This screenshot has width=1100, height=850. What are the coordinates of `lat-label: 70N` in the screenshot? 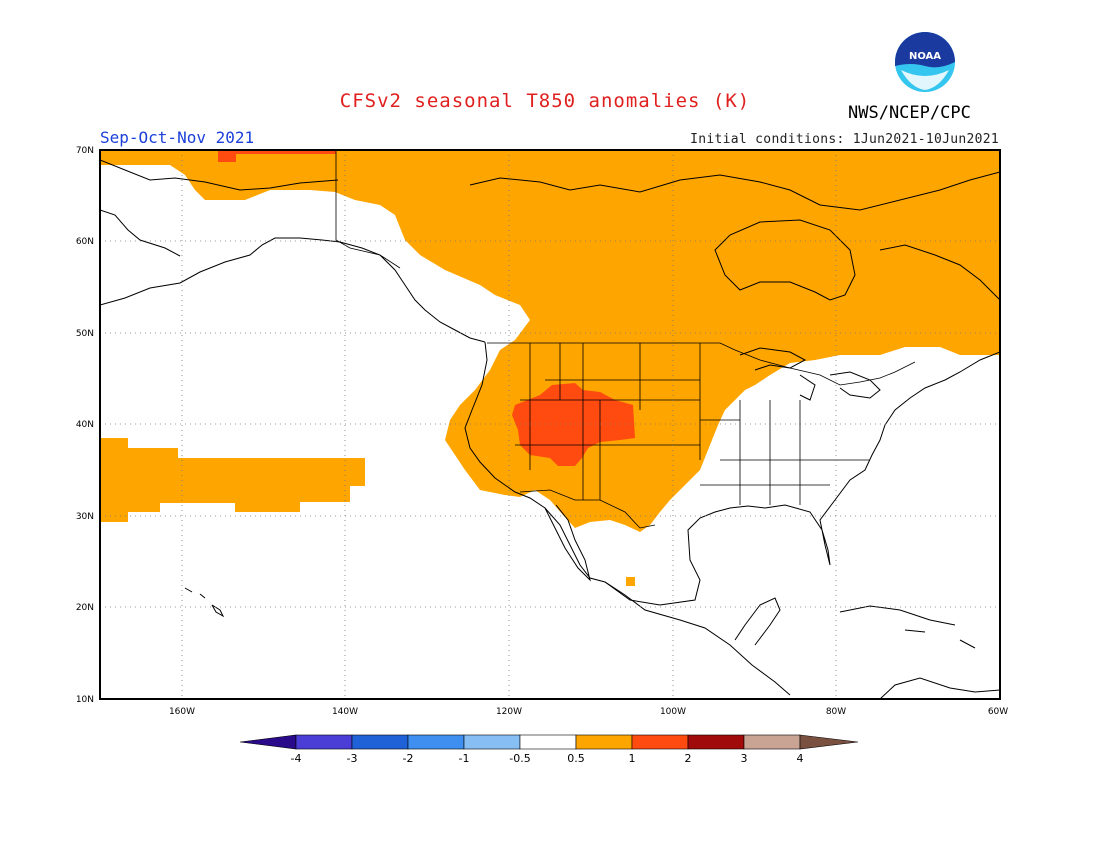 It's located at (85, 151).